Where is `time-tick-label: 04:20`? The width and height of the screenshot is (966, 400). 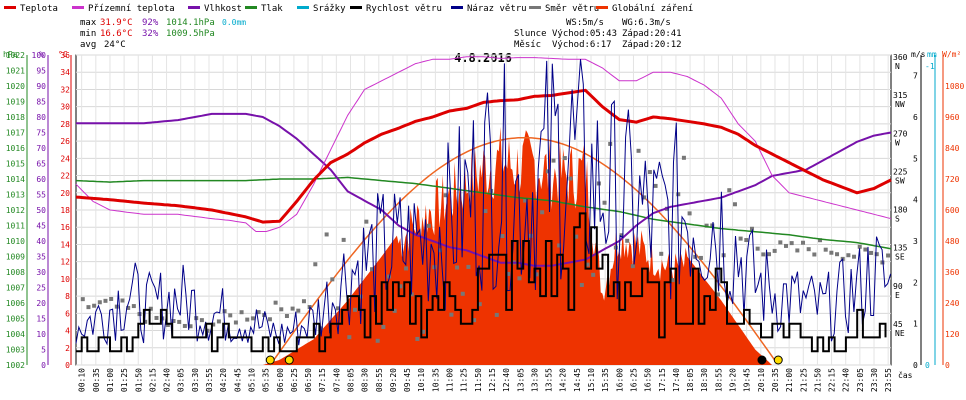 time-tick-label: 04:20 is located at coordinates (223, 380).